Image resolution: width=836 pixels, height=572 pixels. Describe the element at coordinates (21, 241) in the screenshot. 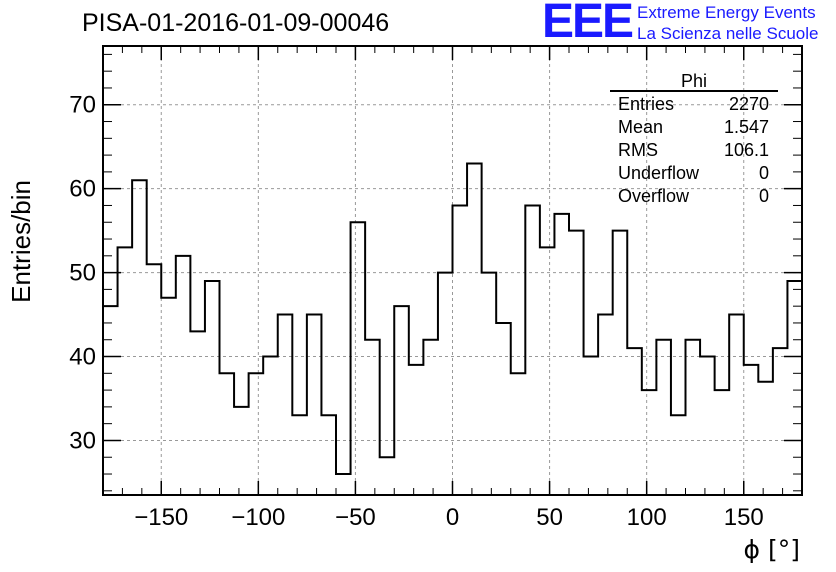

I see `y-axis-label: Entries/bin` at that location.